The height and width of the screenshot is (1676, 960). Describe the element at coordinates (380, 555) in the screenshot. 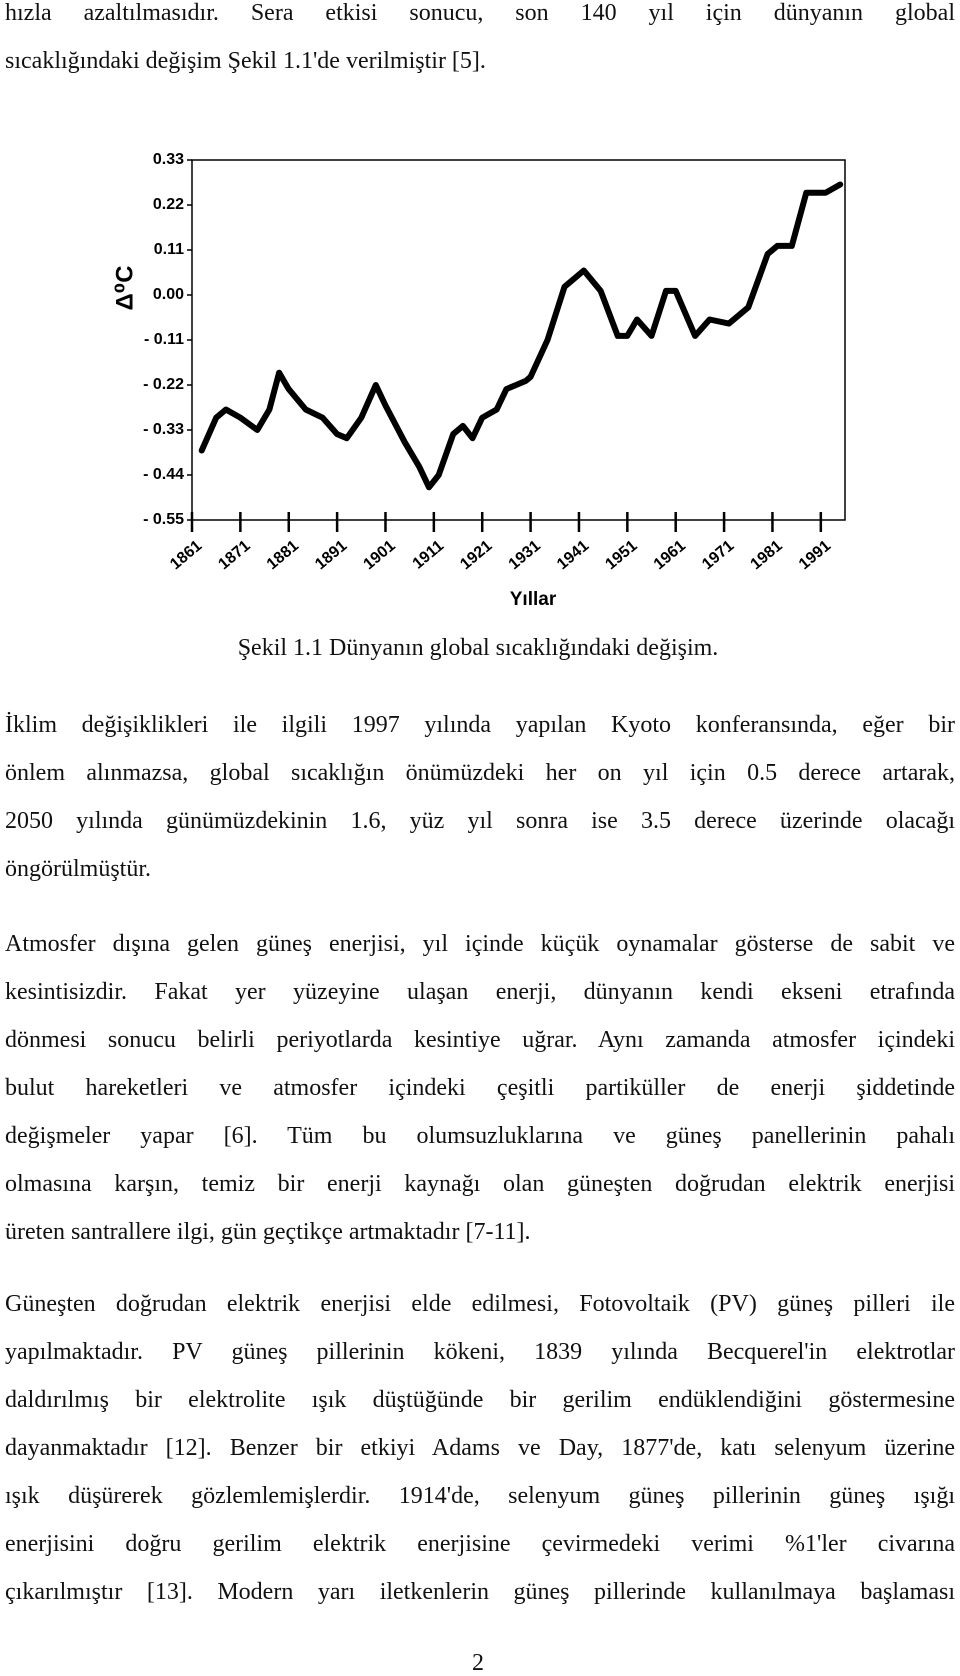

I see `x-tick-label: 1901` at that location.